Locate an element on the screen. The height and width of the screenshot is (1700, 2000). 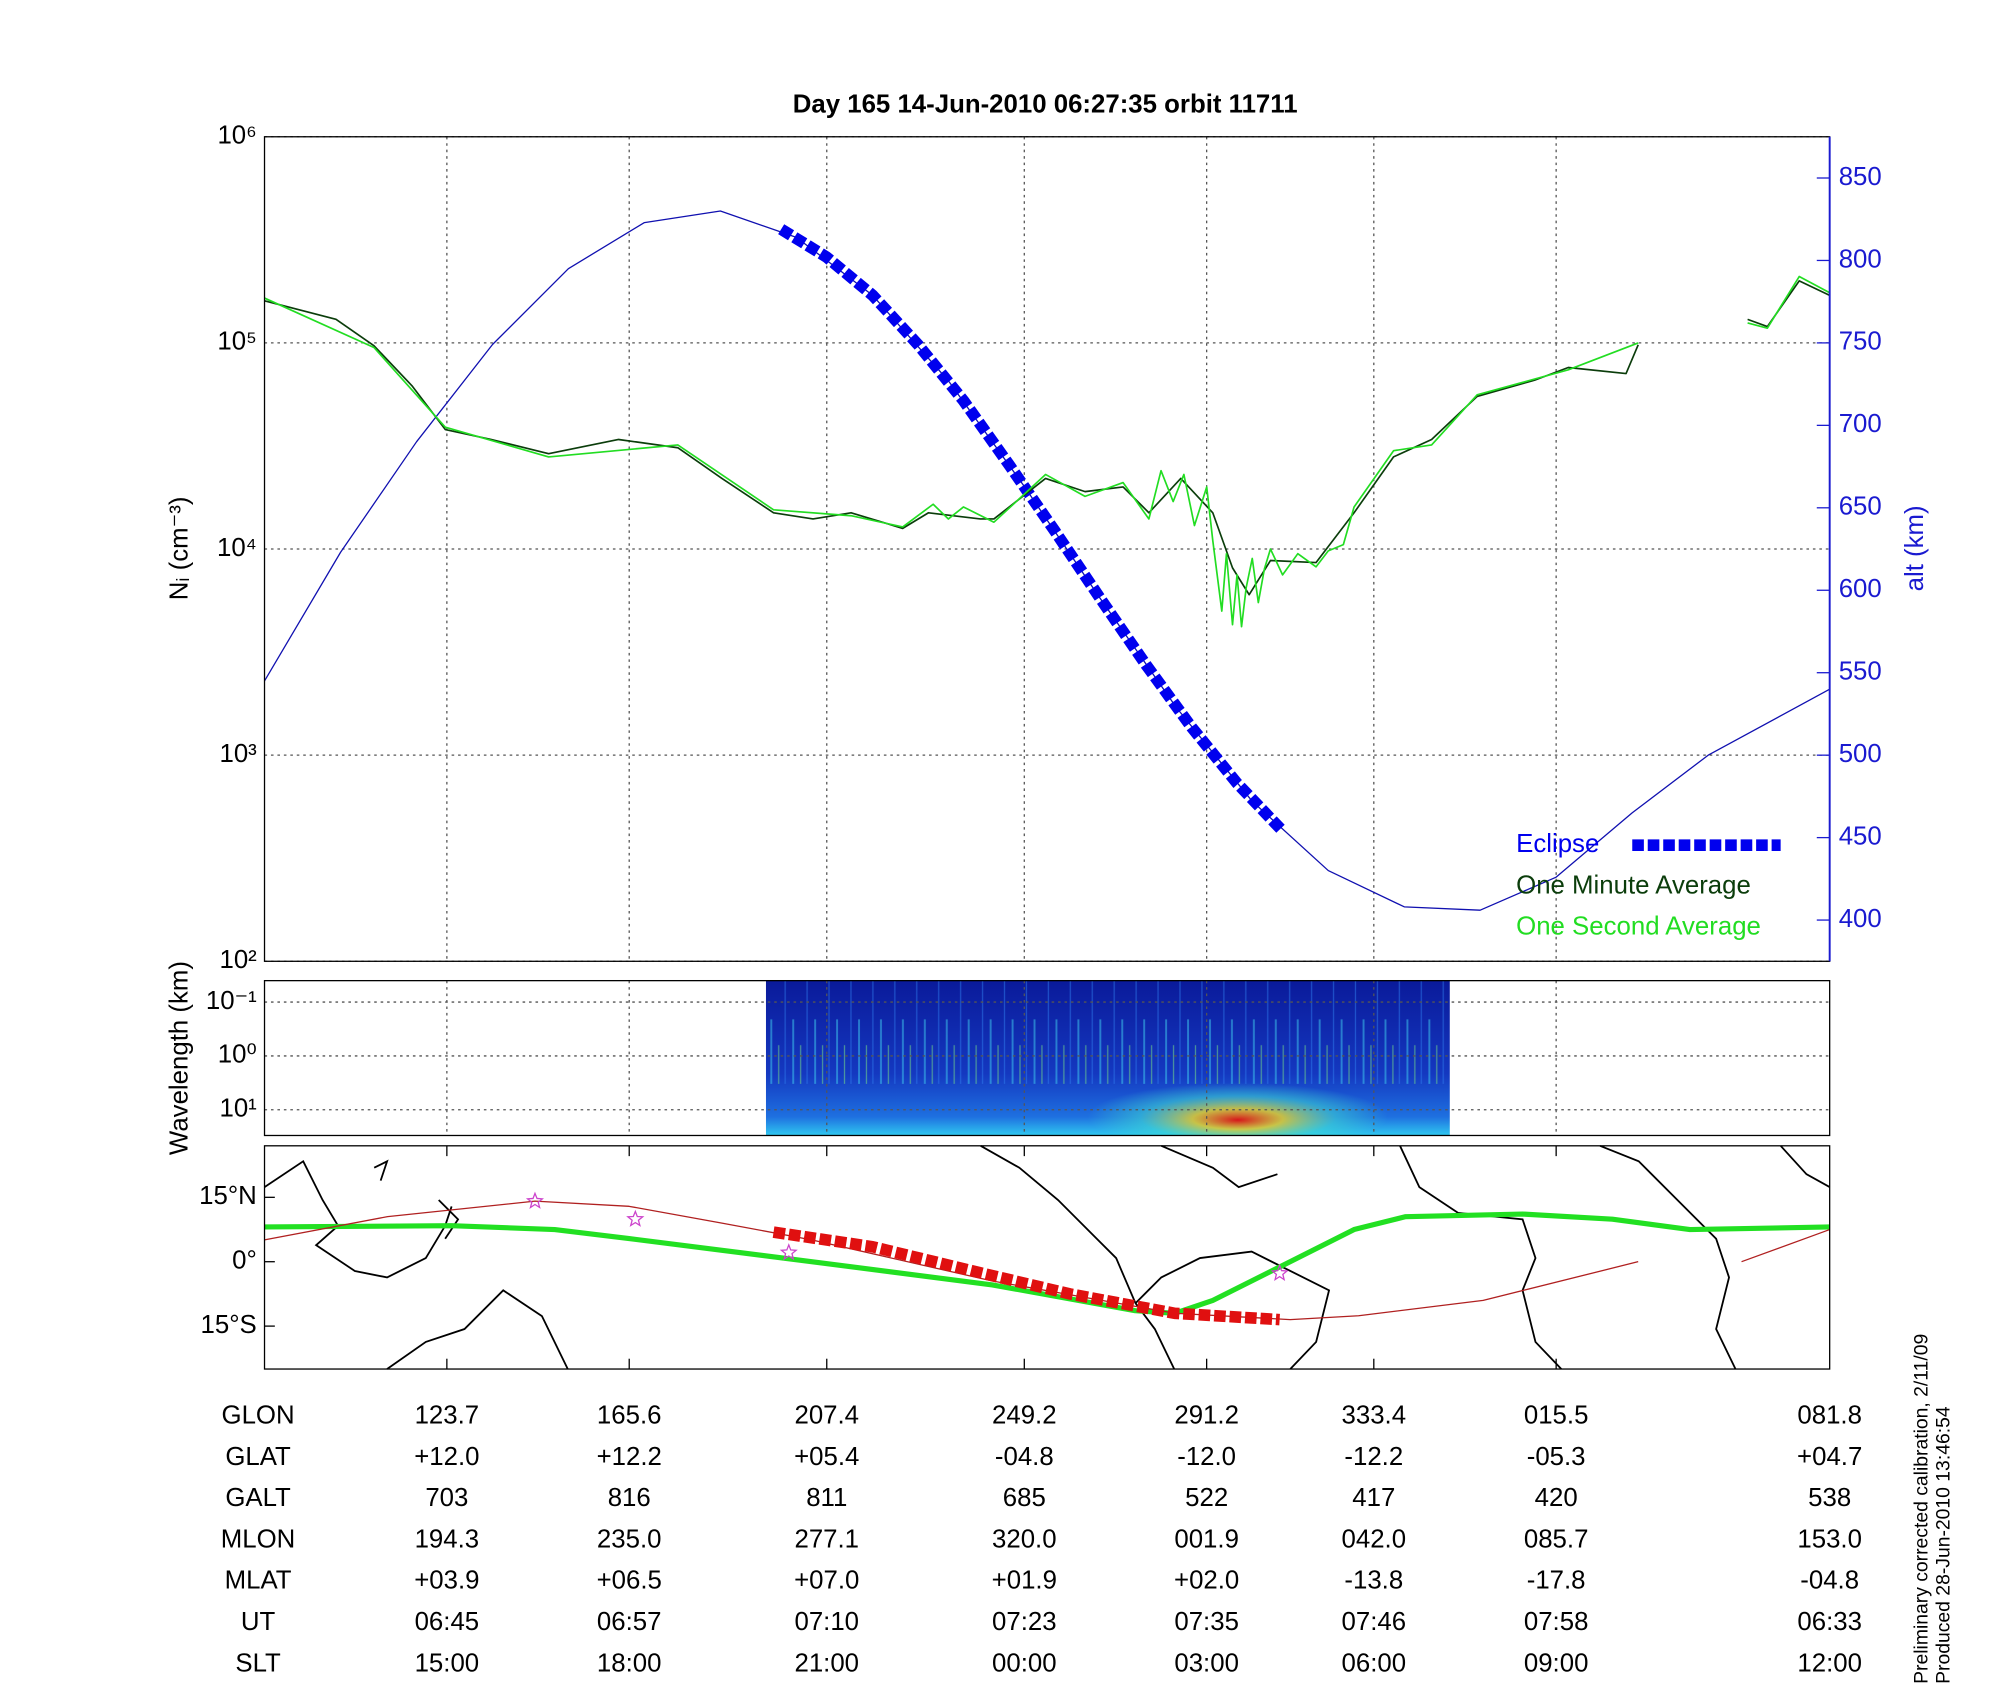
y-tick-label: 10⁻¹ is located at coordinates (231, 1001).